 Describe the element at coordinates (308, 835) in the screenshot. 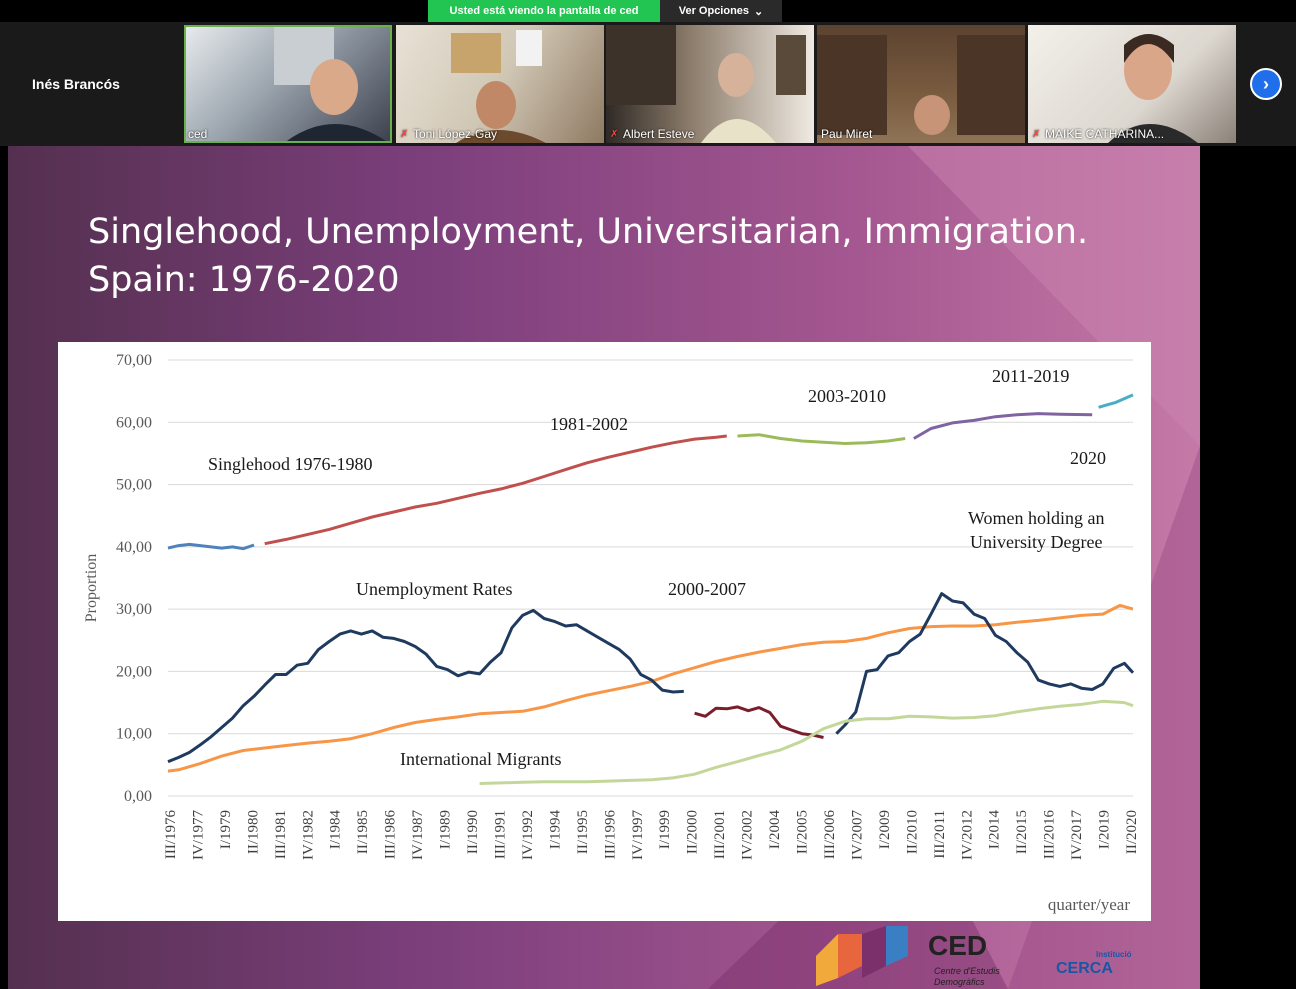

I see `x-tick-label: IV/1982` at that location.